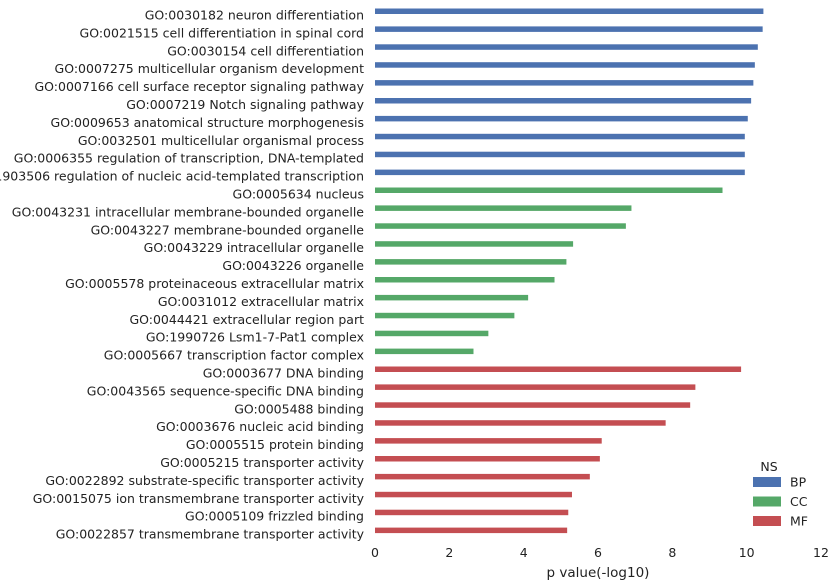 This screenshot has height=587, width=835. I want to click on category-label: GO:1990726 Lsm1-7-Pat1 complex, so click(255, 337).